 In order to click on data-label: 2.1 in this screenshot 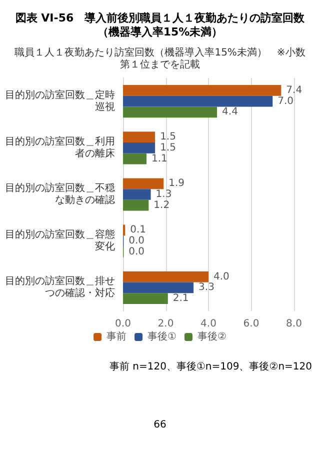, I will do `click(180, 298)`.